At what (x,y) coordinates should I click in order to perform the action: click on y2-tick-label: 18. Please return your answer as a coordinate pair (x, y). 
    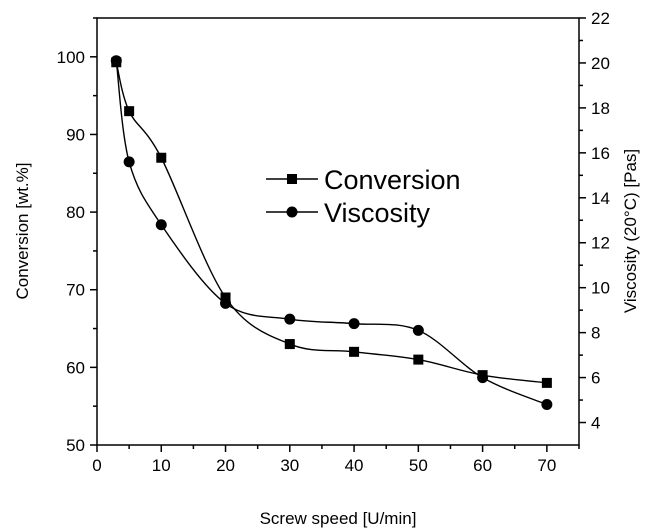
    Looking at the image, I should click on (600, 108).